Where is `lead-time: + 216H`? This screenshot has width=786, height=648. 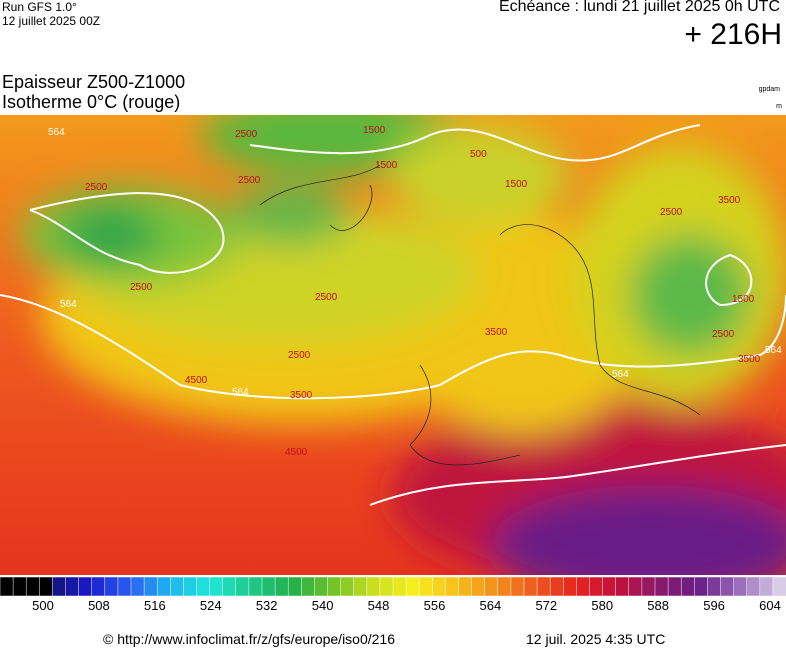
lead-time: + 216H is located at coordinates (733, 34).